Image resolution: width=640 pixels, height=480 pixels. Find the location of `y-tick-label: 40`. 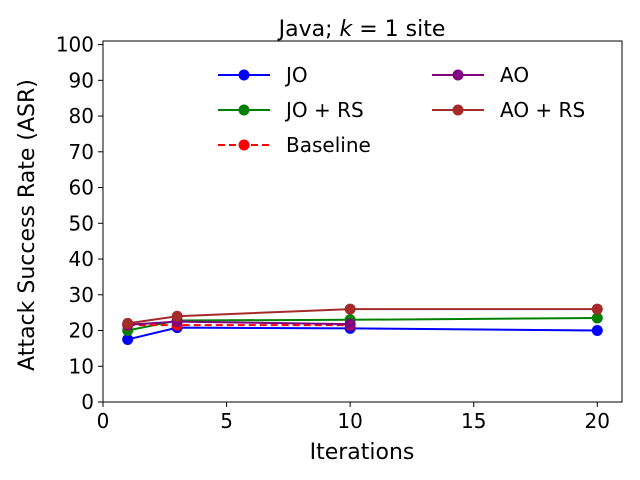

y-tick-label: 40 is located at coordinates (81, 259).